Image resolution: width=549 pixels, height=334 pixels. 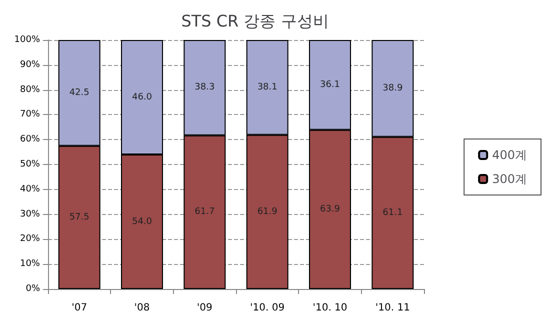 I want to click on data-label: 54.0, so click(x=142, y=221).